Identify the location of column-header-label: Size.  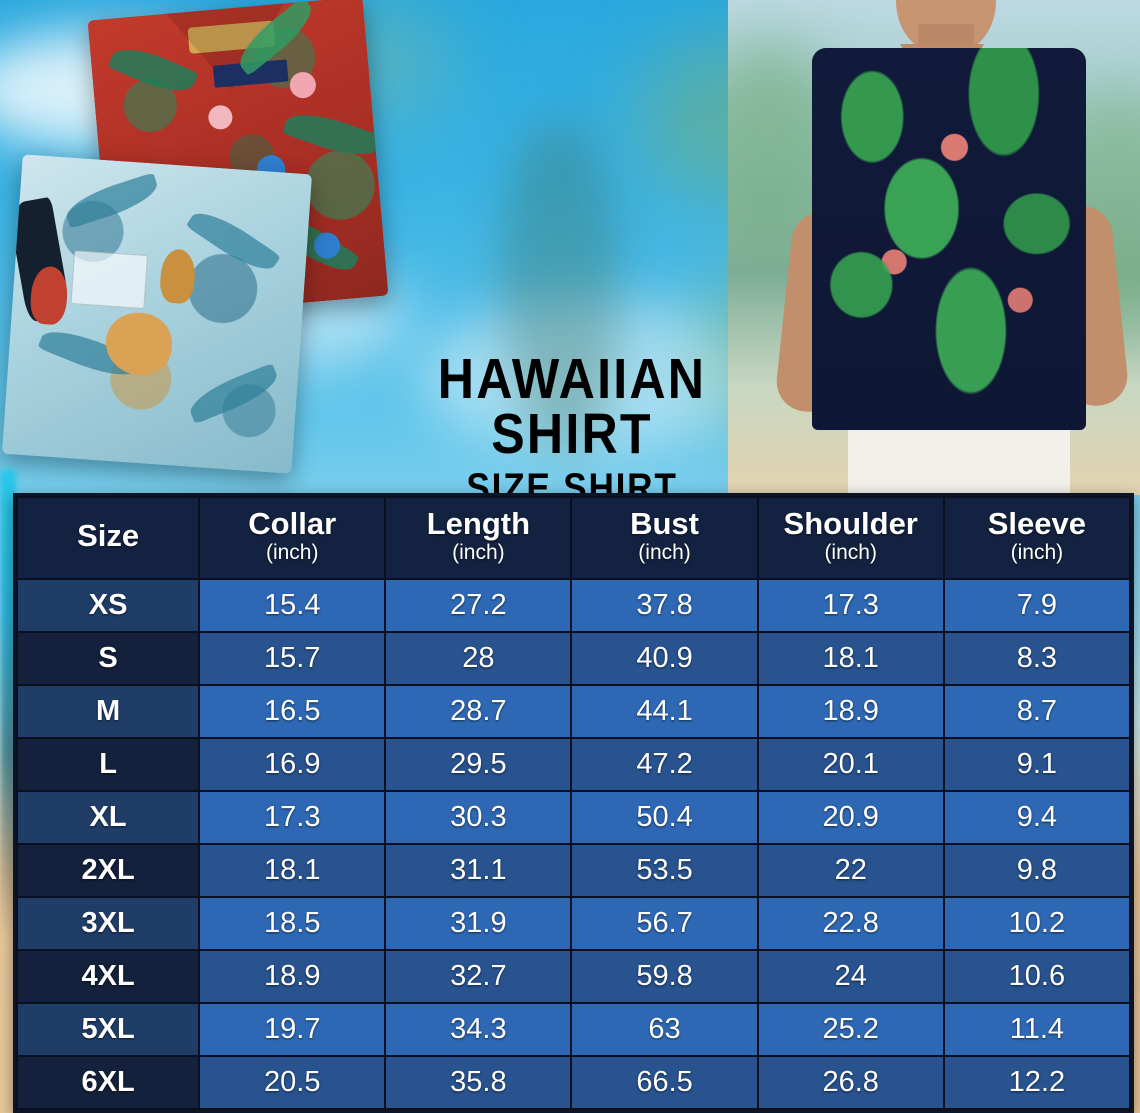
(108, 535).